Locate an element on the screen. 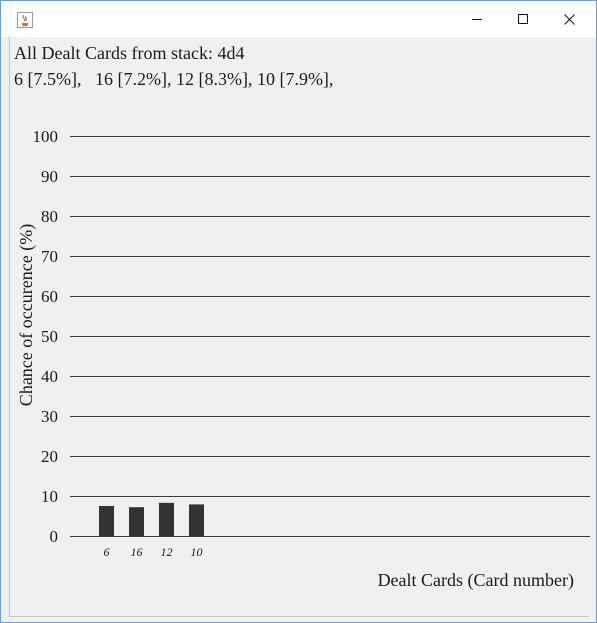 The height and width of the screenshot is (623, 597). minimize-icon is located at coordinates (477, 19).